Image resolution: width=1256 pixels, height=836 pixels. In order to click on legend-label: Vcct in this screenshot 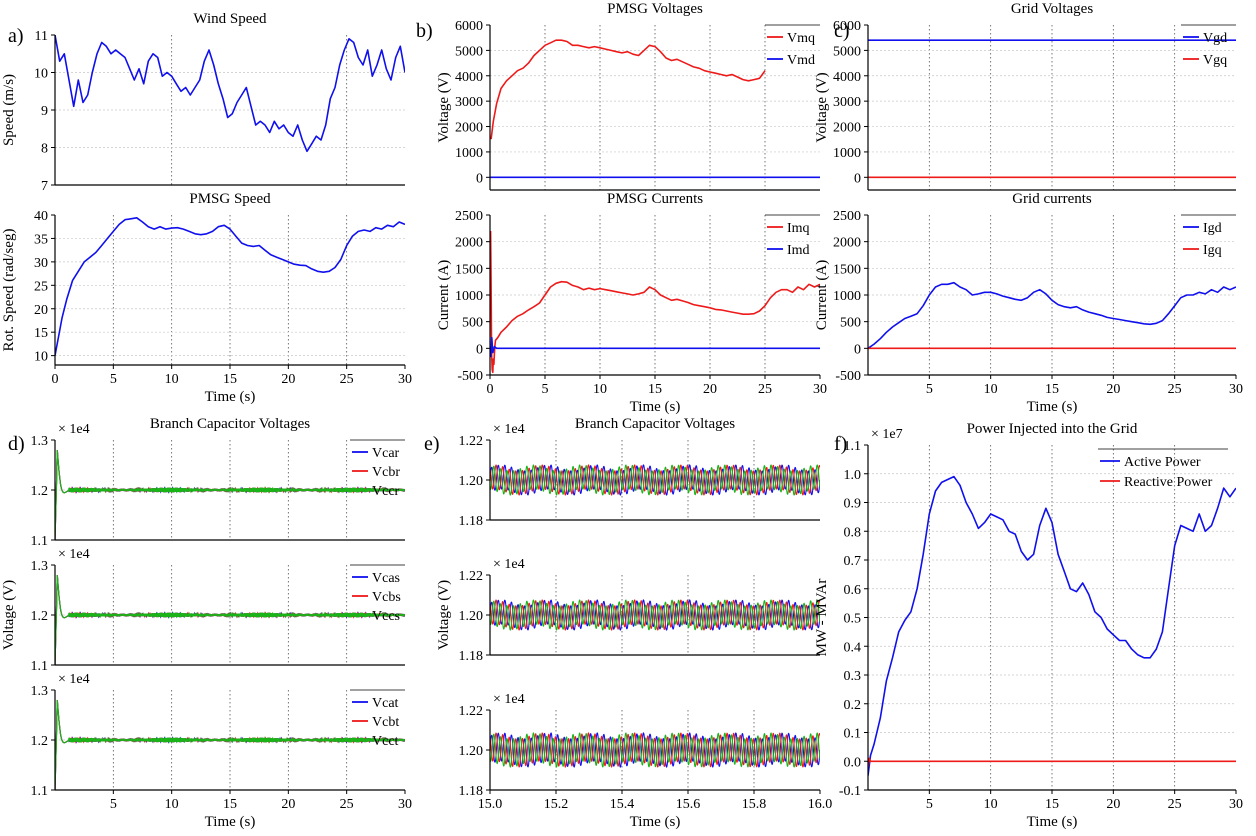, I will do `click(385, 741)`.